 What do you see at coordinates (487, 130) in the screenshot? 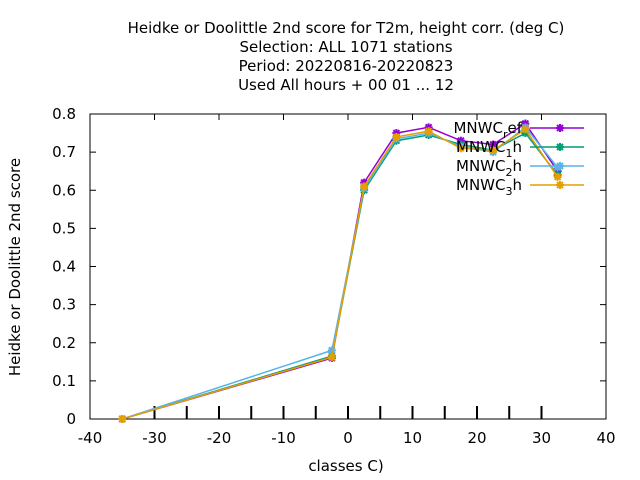
I see `legend-label: MNWCref` at bounding box center [487, 130].